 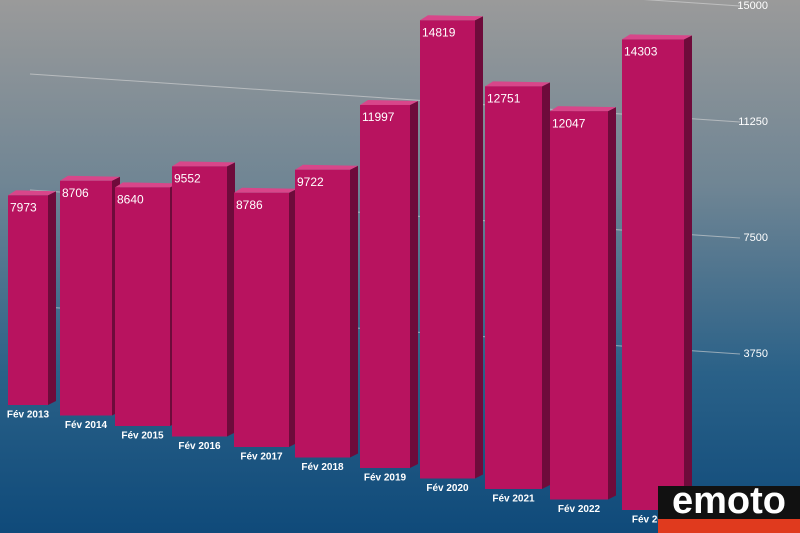 What do you see at coordinates (249, 205) in the screenshot?
I see `value-label: 8786` at bounding box center [249, 205].